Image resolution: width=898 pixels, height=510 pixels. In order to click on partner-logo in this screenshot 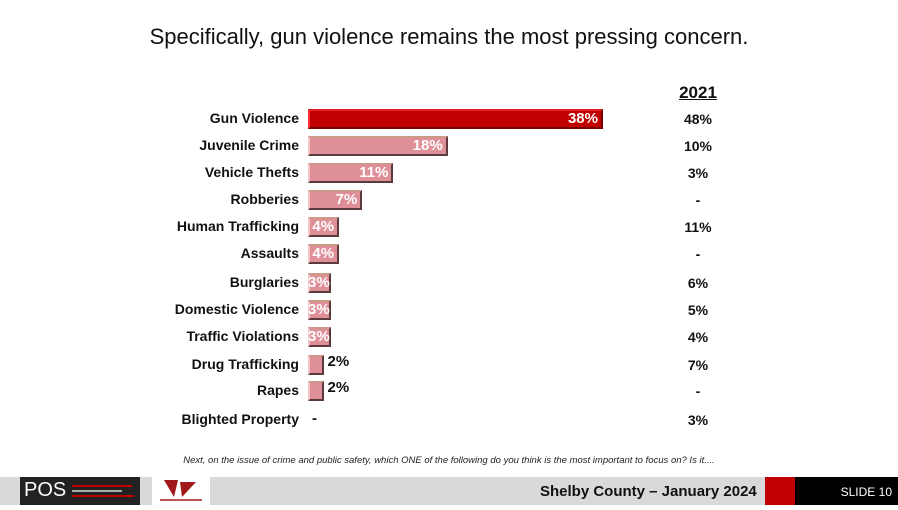, I will do `click(181, 491)`.